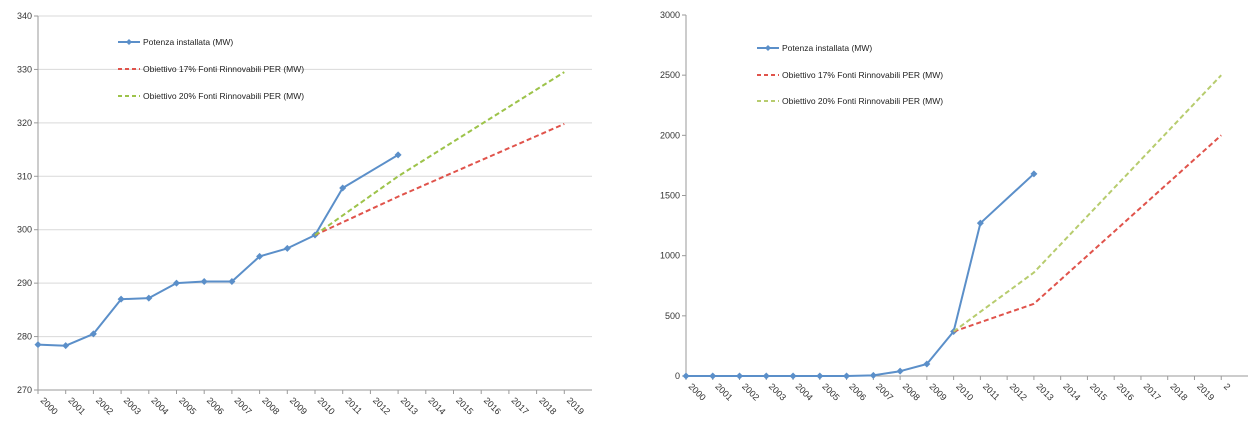  What do you see at coordinates (670, 135) in the screenshot?
I see `y-tick-label: 2000` at bounding box center [670, 135].